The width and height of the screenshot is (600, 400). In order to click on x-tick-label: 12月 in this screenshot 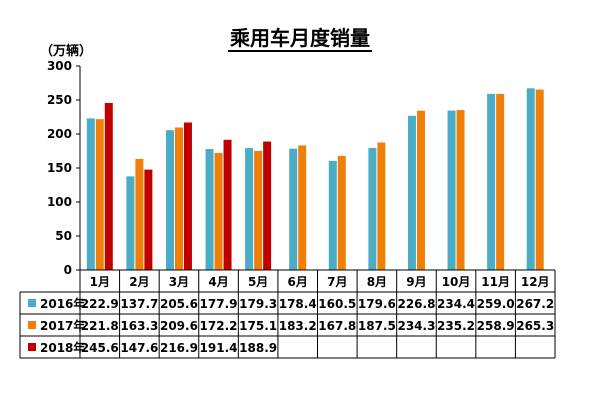, I will do `click(535, 282)`.